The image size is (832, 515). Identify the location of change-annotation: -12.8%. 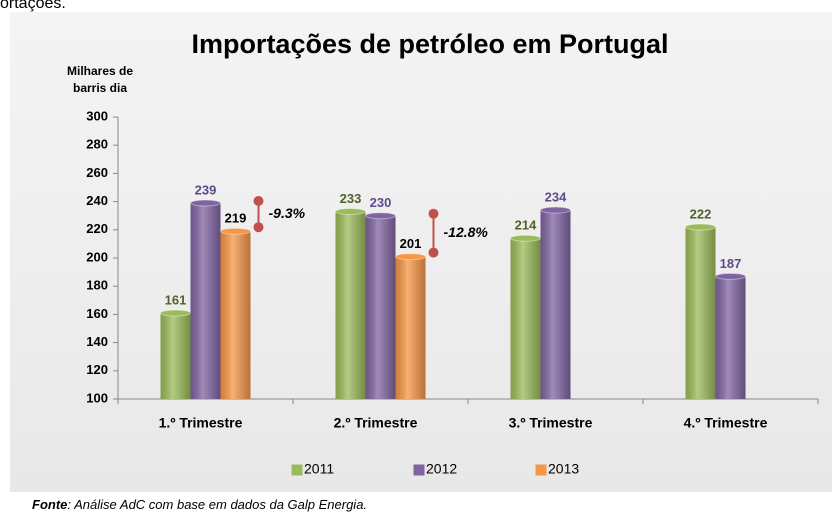
(466, 232).